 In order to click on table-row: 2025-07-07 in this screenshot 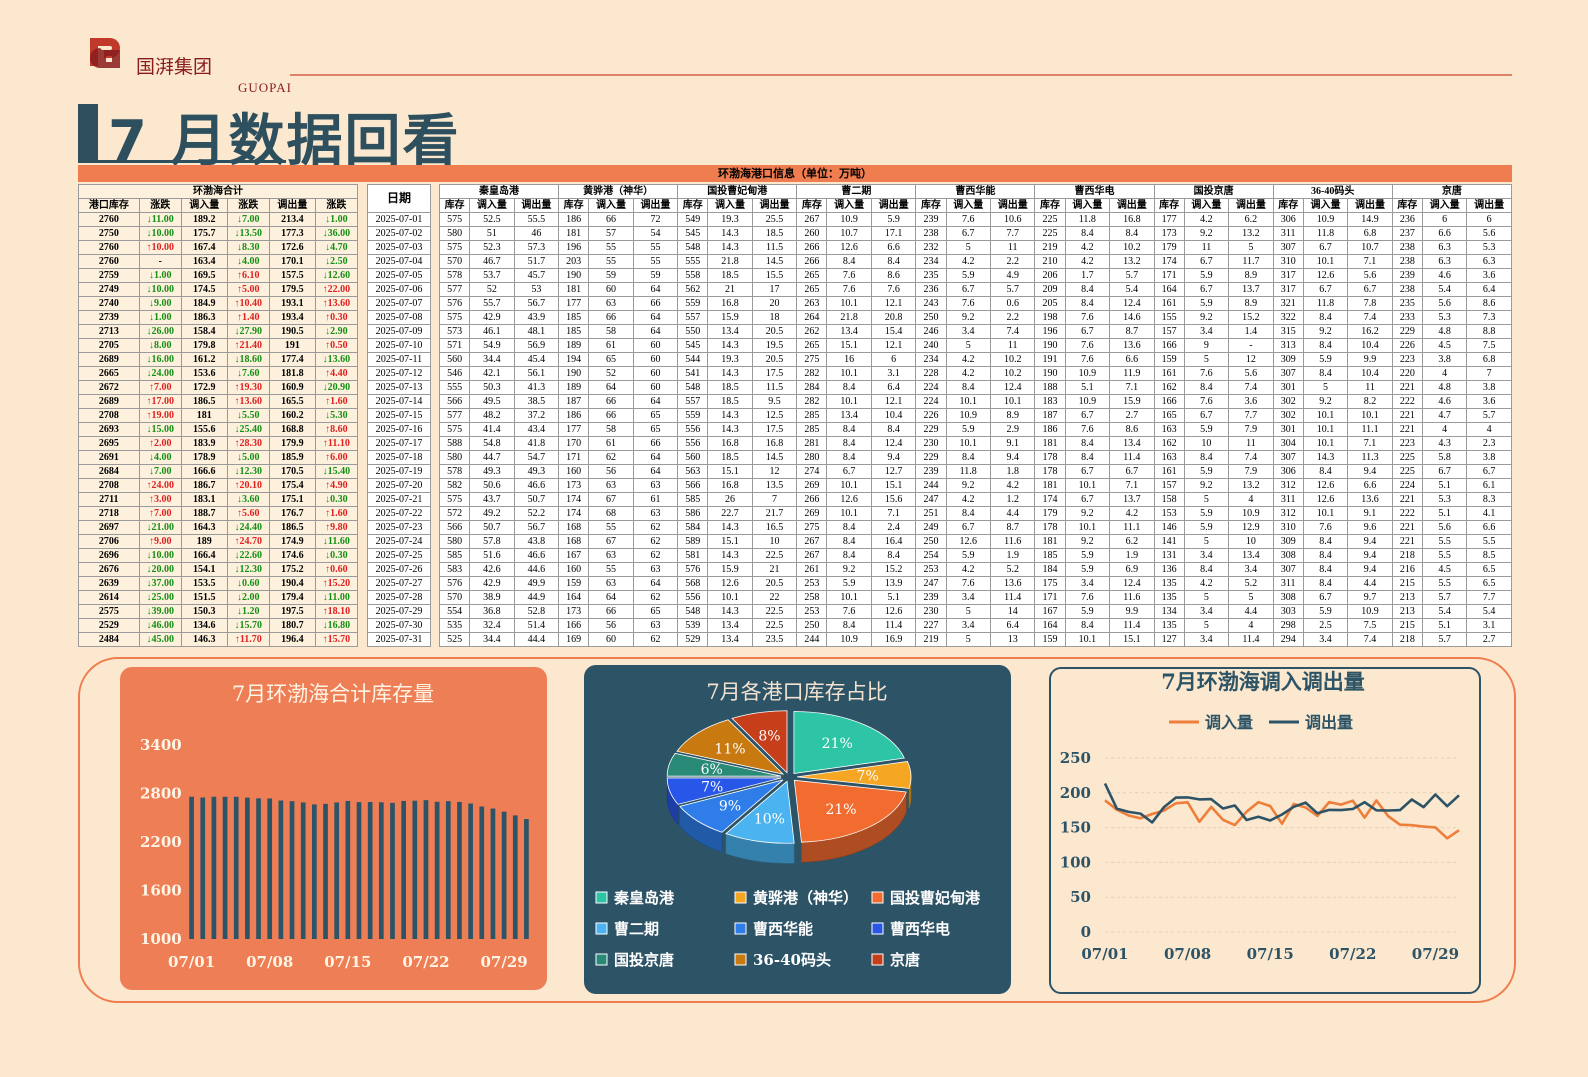, I will do `click(399, 303)`.